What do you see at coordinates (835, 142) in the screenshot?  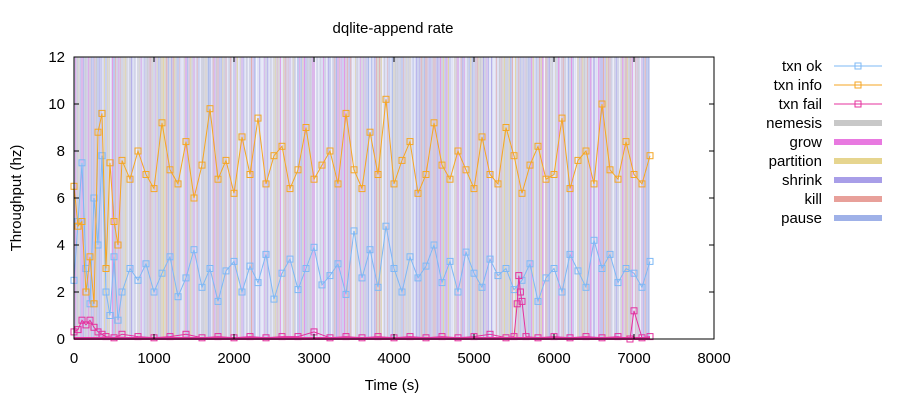 I see `legend-entry-grow: grow` at bounding box center [835, 142].